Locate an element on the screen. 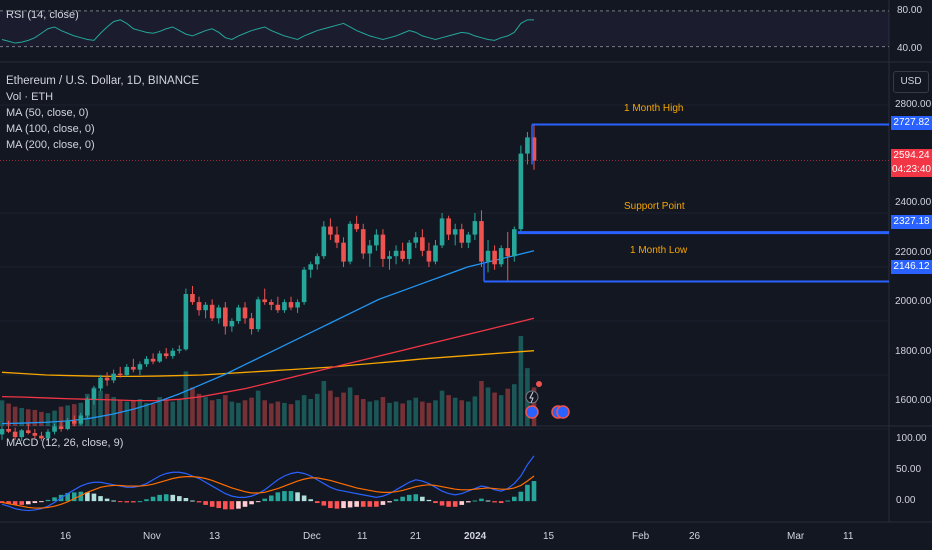 The width and height of the screenshot is (932, 550). rsi-title: RSI (14, close) is located at coordinates (42, 15).